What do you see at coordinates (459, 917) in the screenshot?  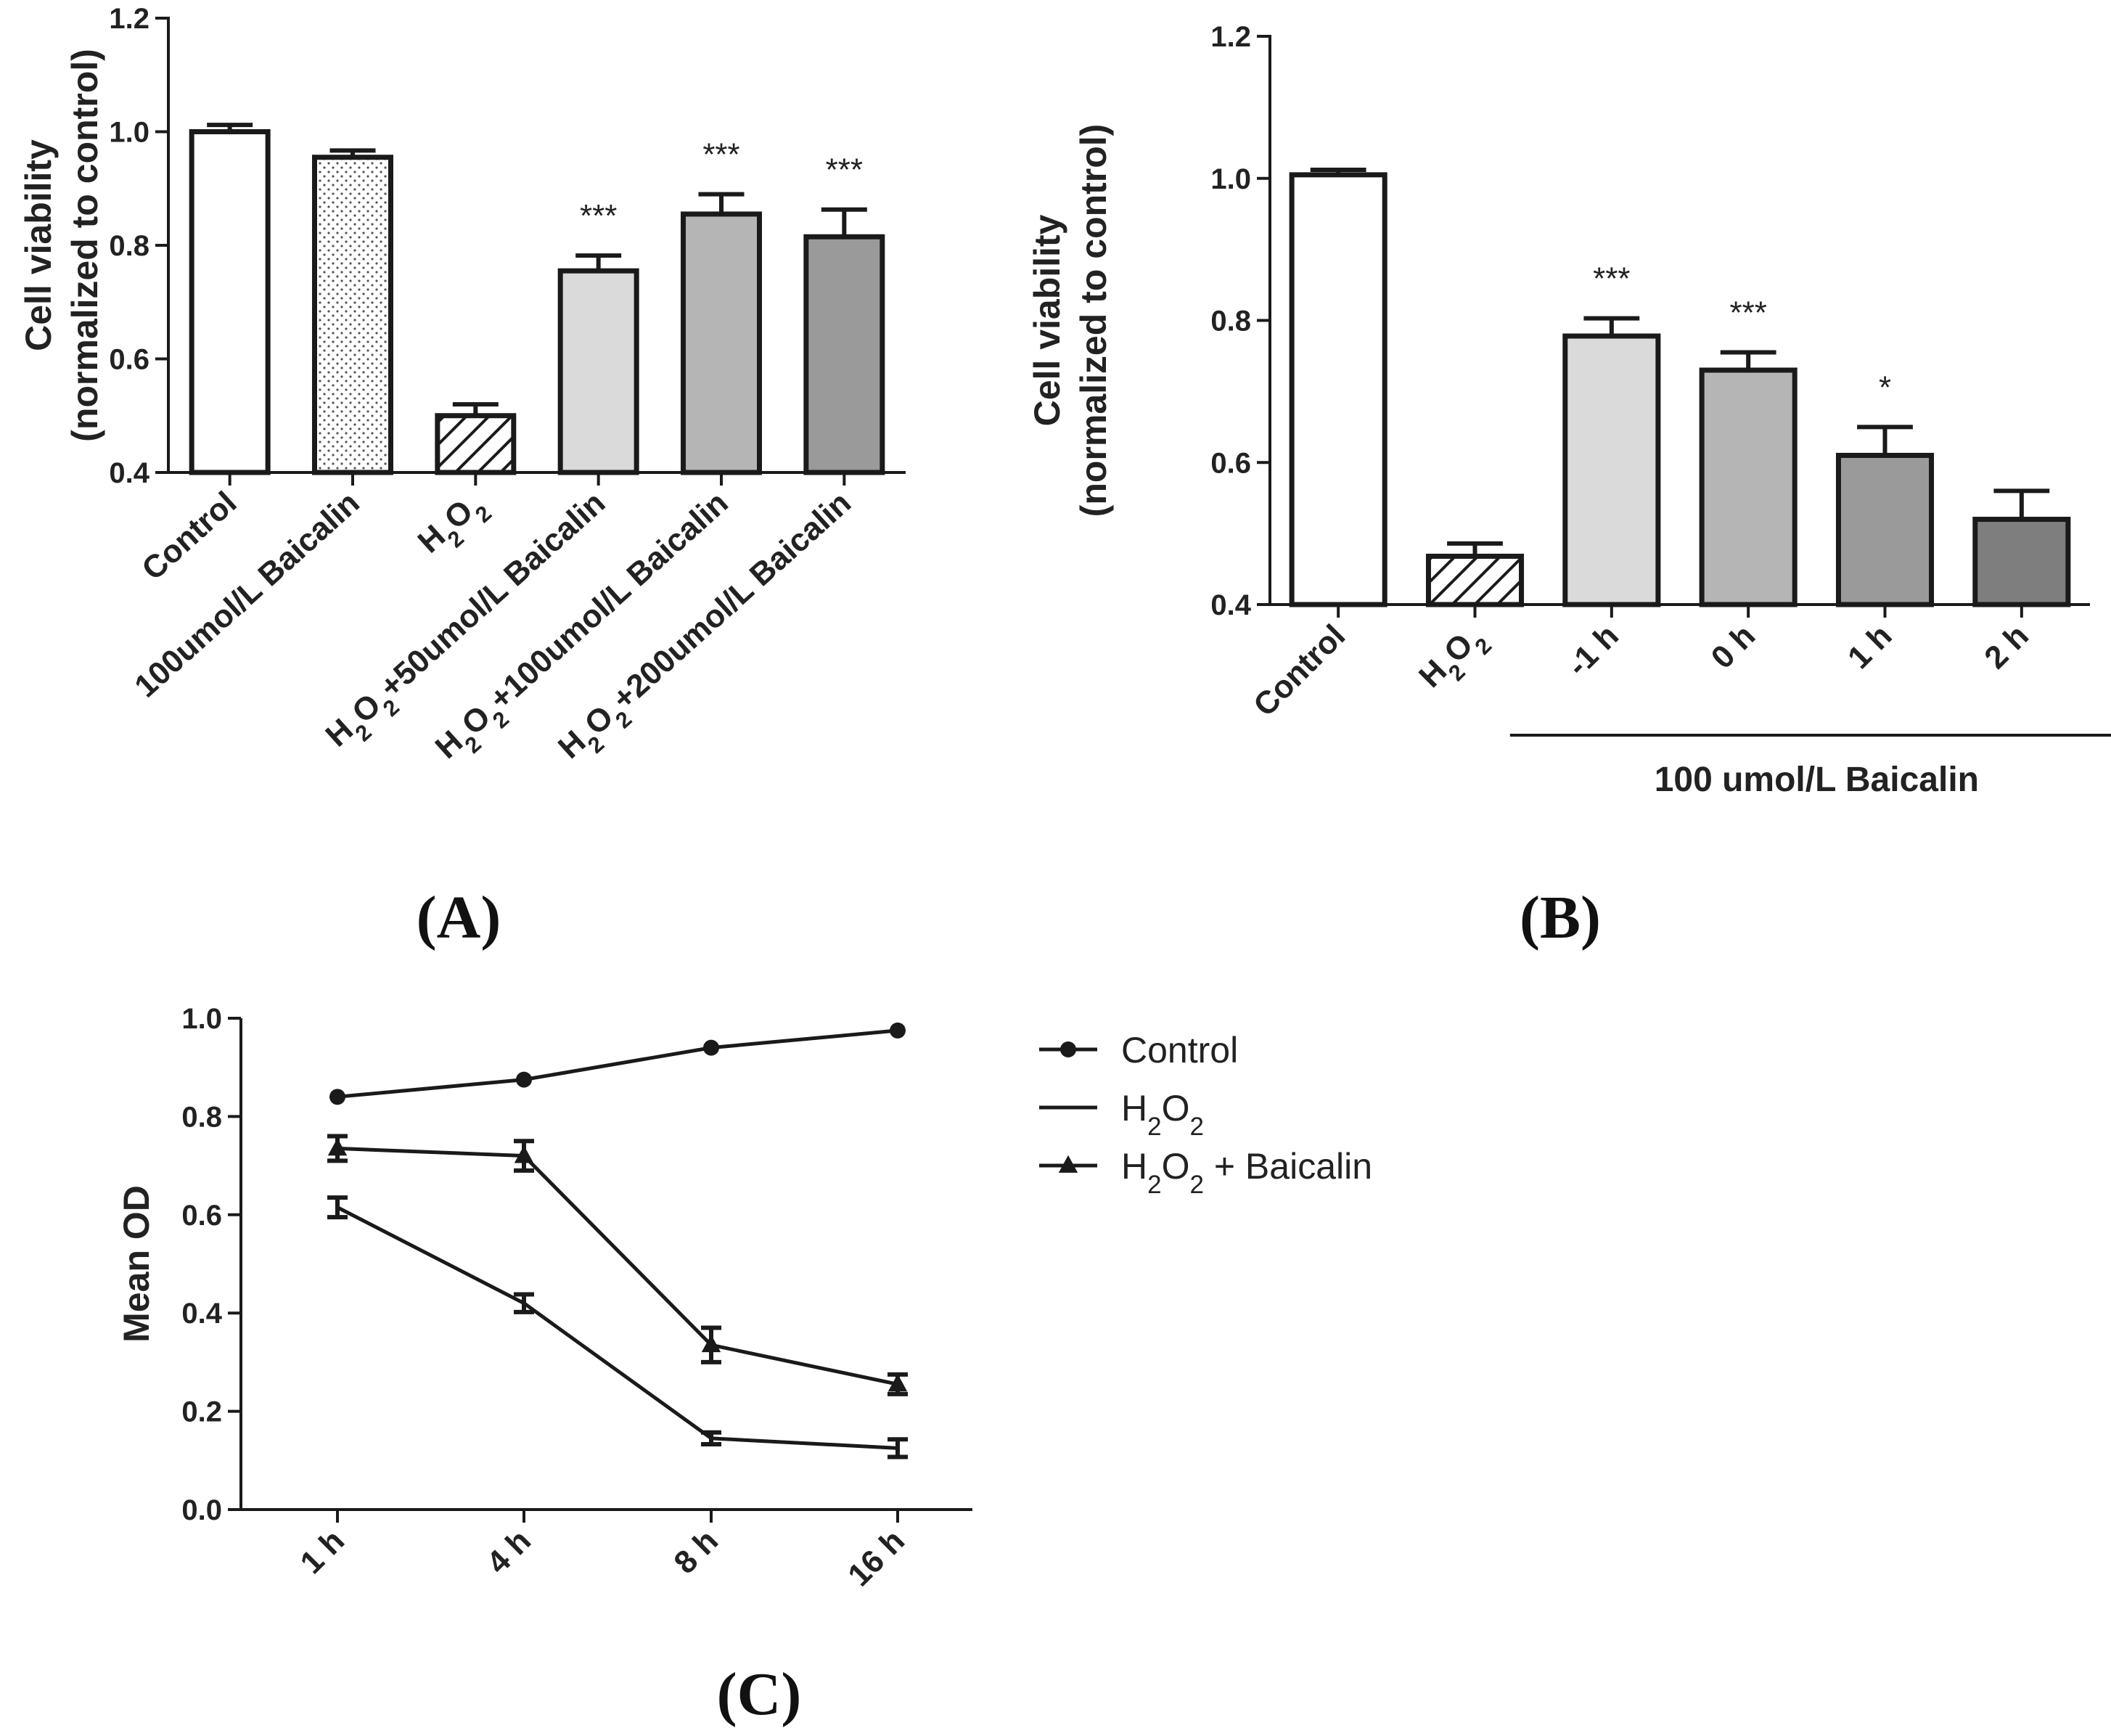 I see `panel-label-a: (A)` at bounding box center [459, 917].